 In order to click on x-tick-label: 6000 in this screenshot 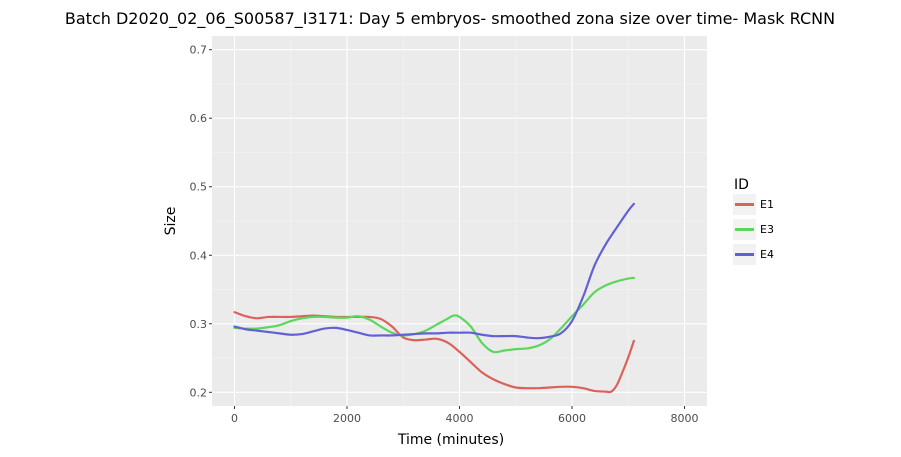, I will do `click(572, 418)`.